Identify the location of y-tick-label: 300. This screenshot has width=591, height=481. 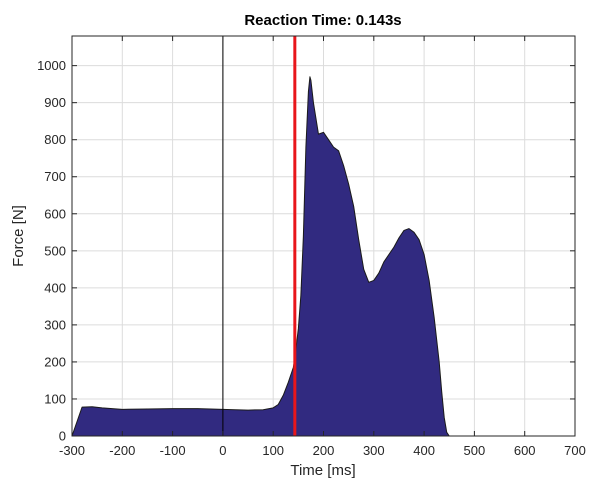
(55, 324).